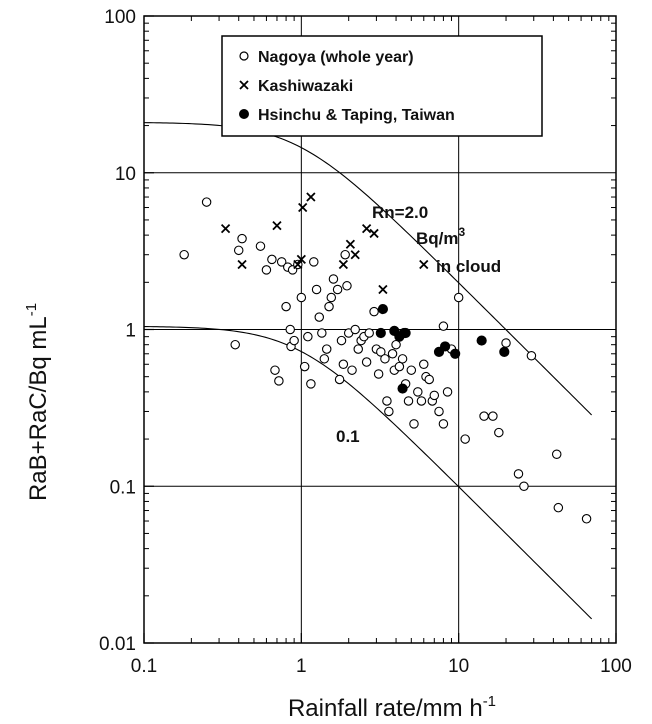 The height and width of the screenshot is (724, 652). What do you see at coordinates (130, 331) in the screenshot?
I see `y-tick-label: 1` at bounding box center [130, 331].